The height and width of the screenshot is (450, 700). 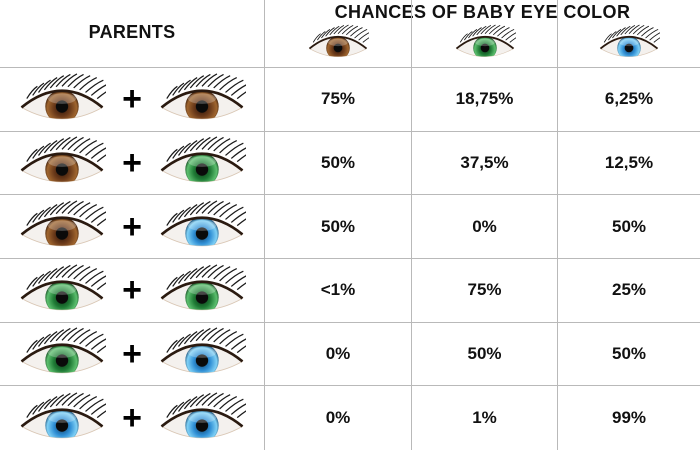 I want to click on column-header-green, so click(x=485, y=34).